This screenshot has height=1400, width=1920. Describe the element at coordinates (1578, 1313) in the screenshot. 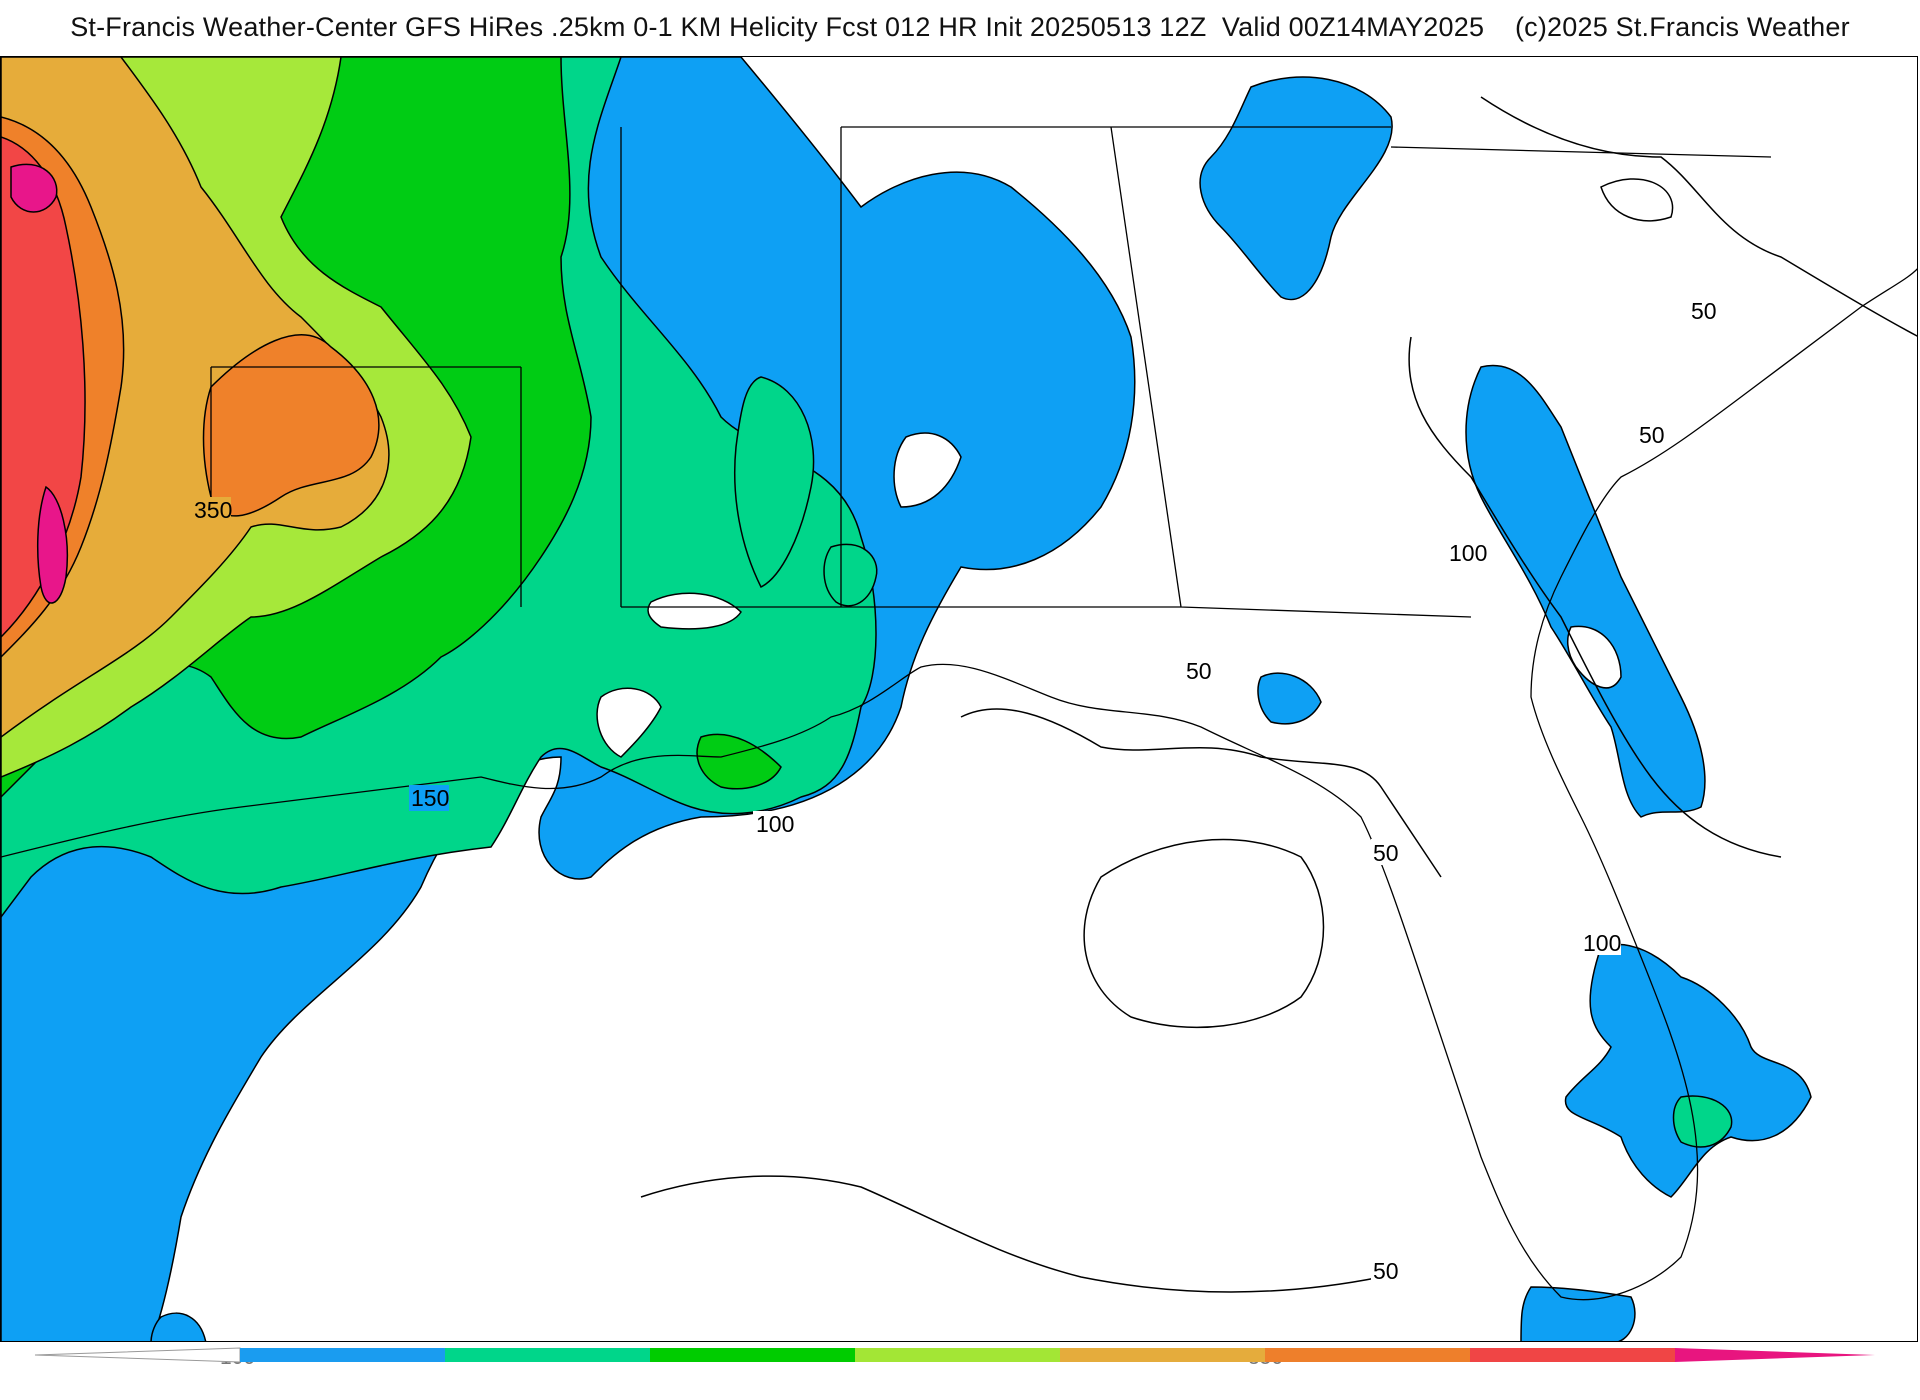

I see `helicity-100-patch-keys` at that location.